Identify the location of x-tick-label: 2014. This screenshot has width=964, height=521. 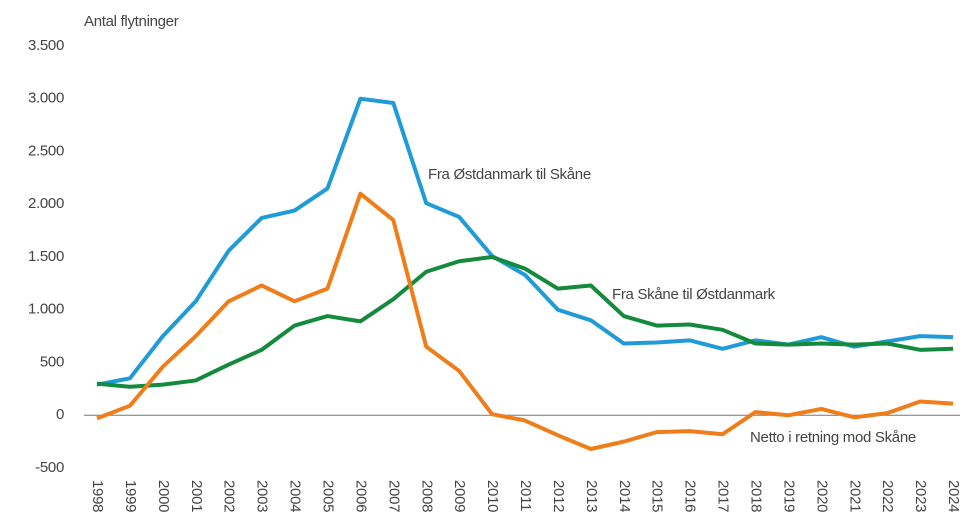
(624, 496).